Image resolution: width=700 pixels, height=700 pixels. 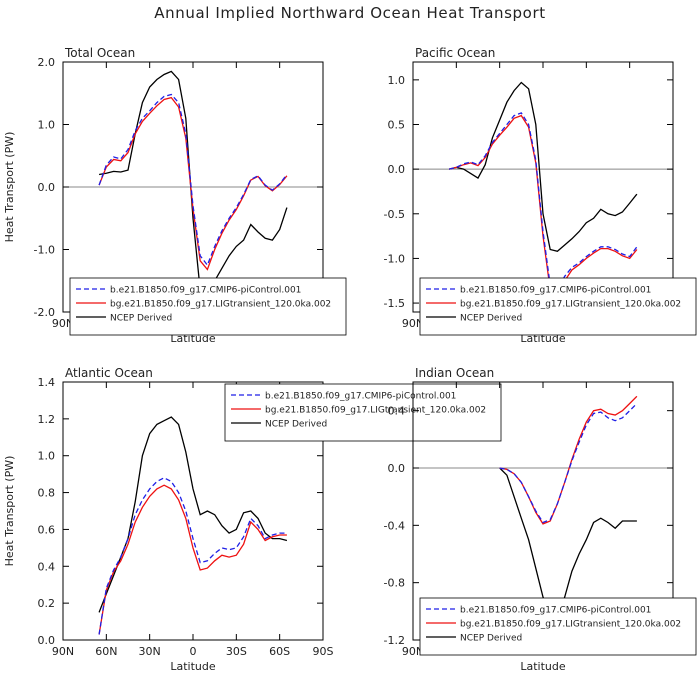 What do you see at coordinates (455, 53) in the screenshot?
I see `panel-title: Pacific Ocean` at bounding box center [455, 53].